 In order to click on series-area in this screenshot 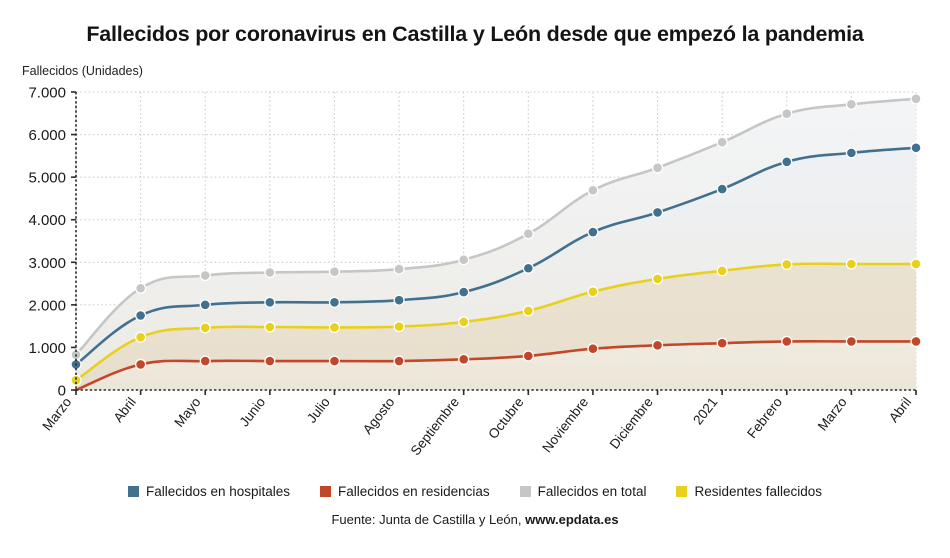, I will do `click(496, 365)`.